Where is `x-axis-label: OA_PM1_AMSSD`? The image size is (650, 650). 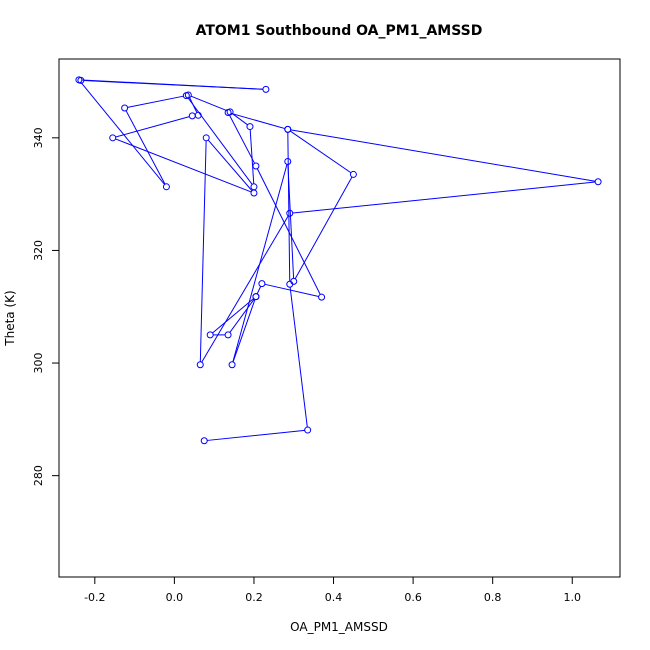 x-axis-label: OA_PM1_AMSSD is located at coordinates (339, 627).